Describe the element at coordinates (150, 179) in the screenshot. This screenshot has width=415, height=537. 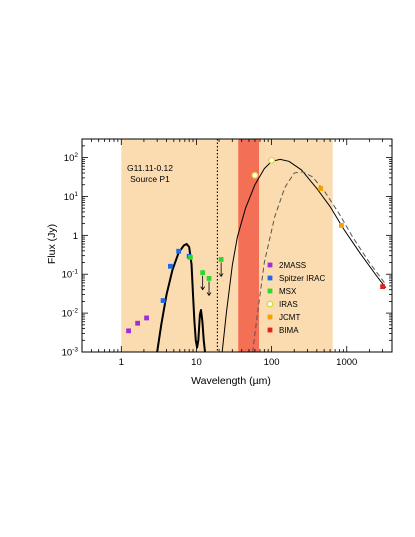
I see `annotation-line-2: Source P1` at that location.